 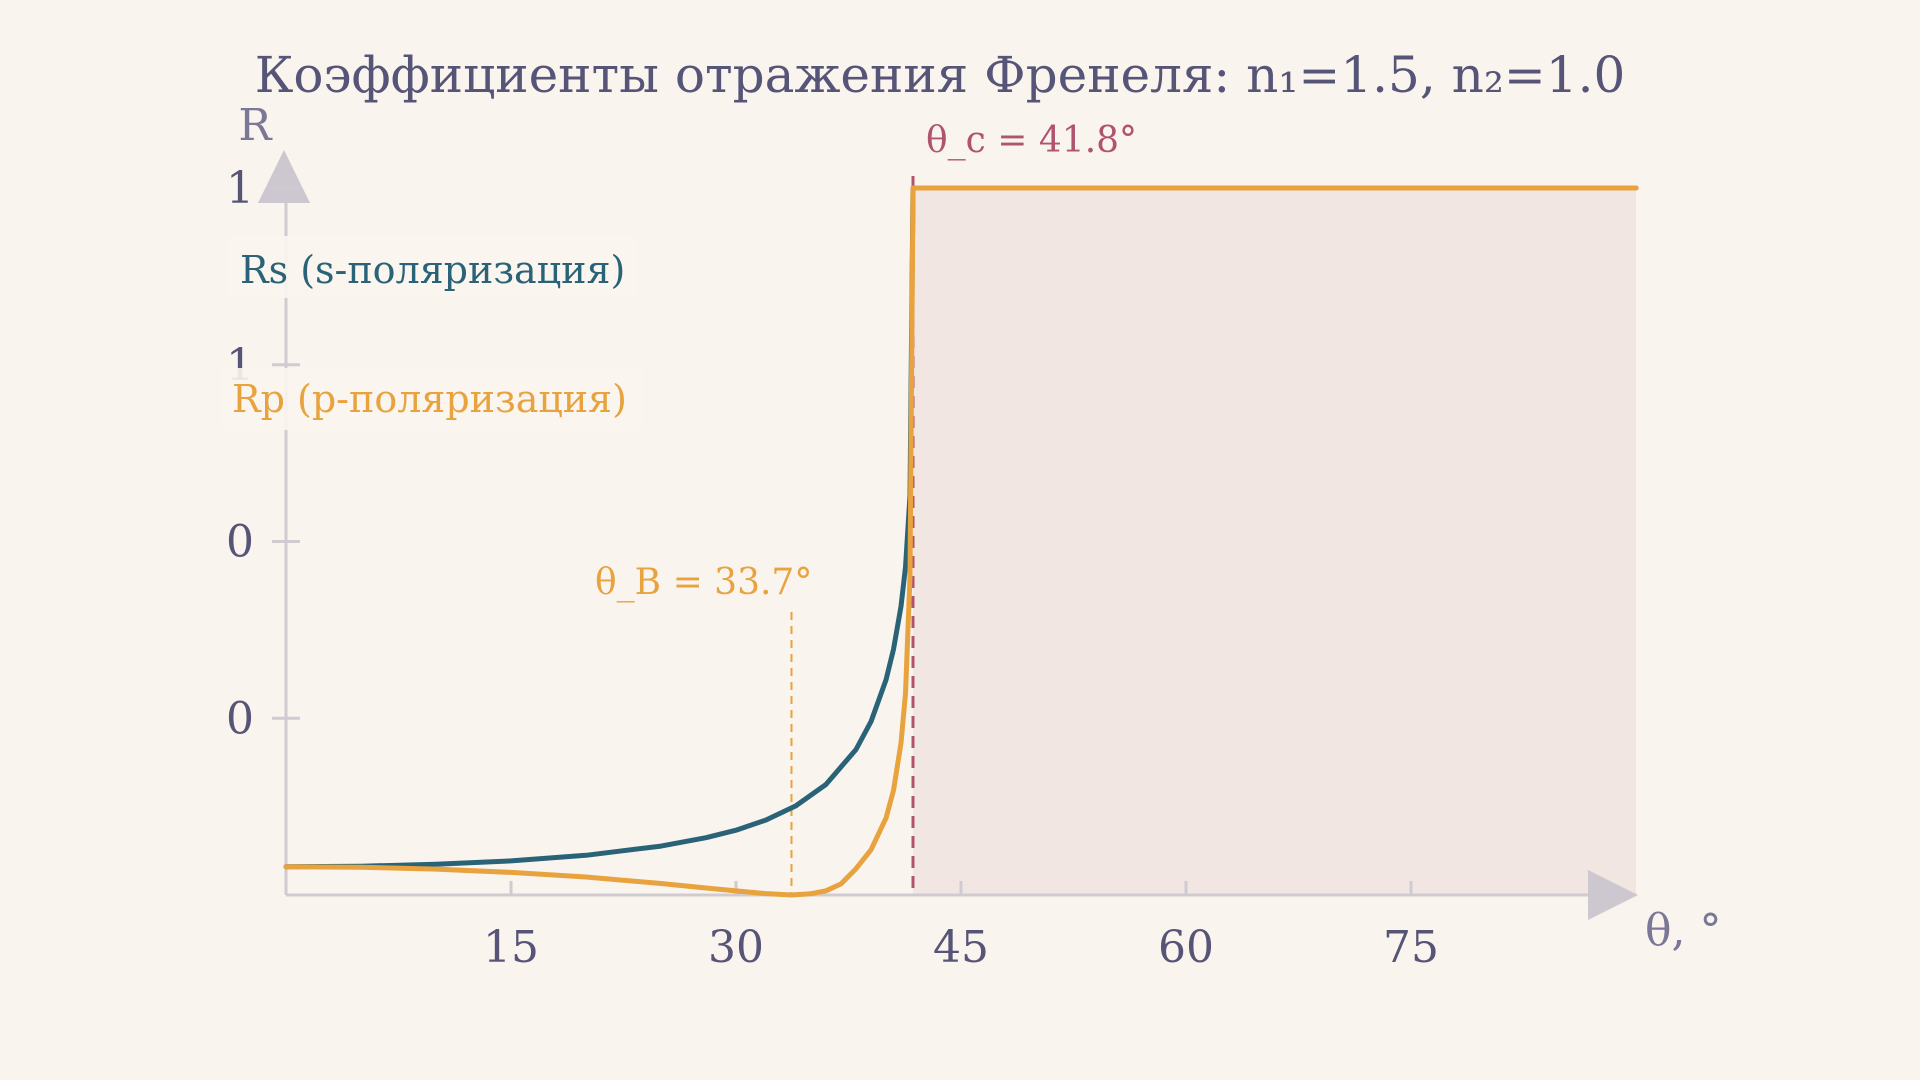 I want to click on legend-rs: Rs (s-поляризация), so click(x=432, y=270).